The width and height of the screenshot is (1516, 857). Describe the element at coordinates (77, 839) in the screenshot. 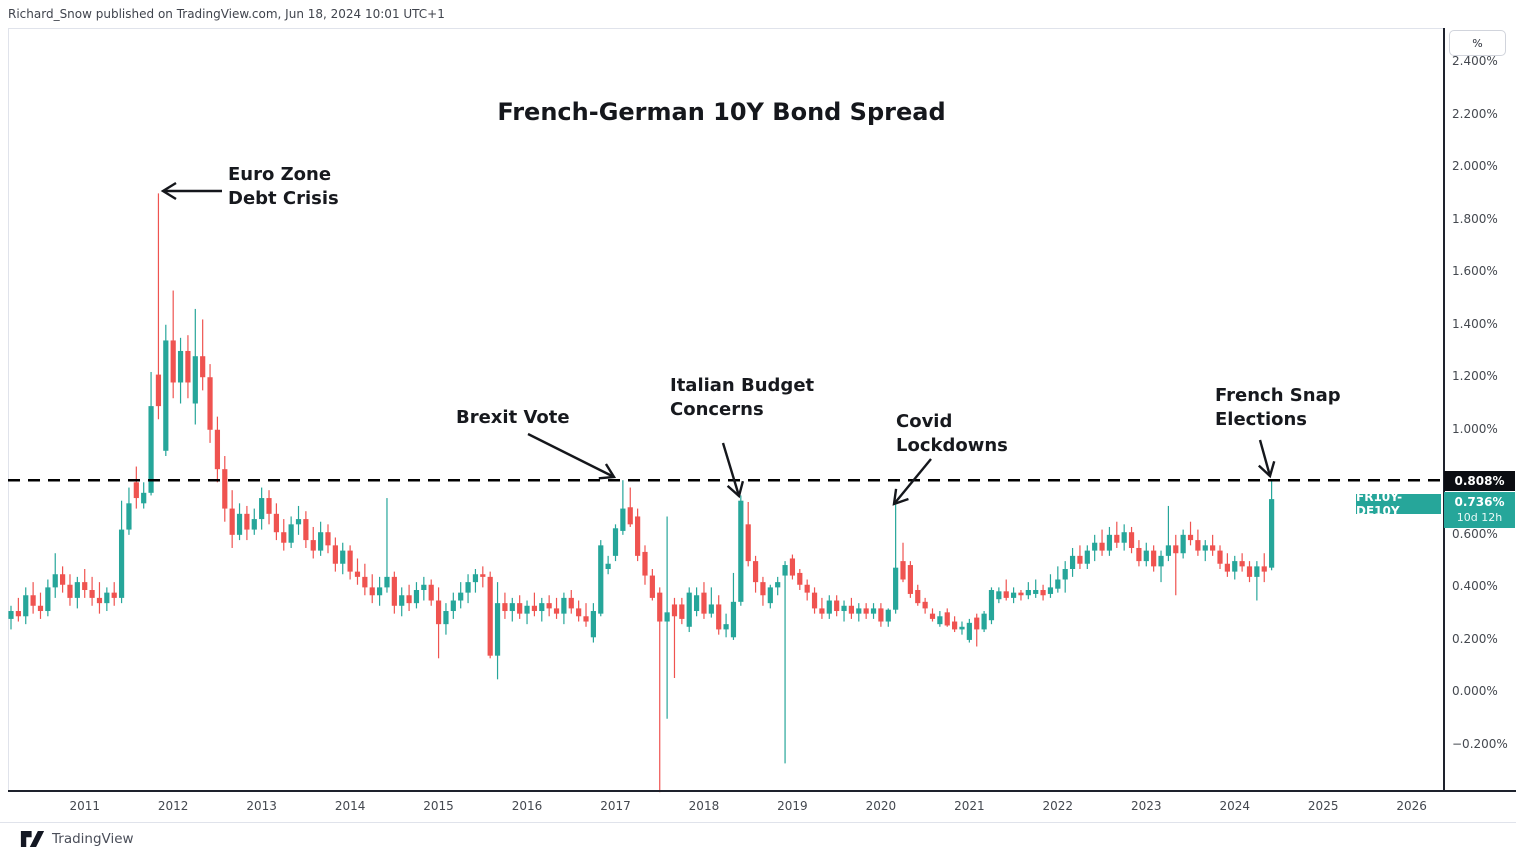

I see `tradingview-attribution: TradingView` at that location.